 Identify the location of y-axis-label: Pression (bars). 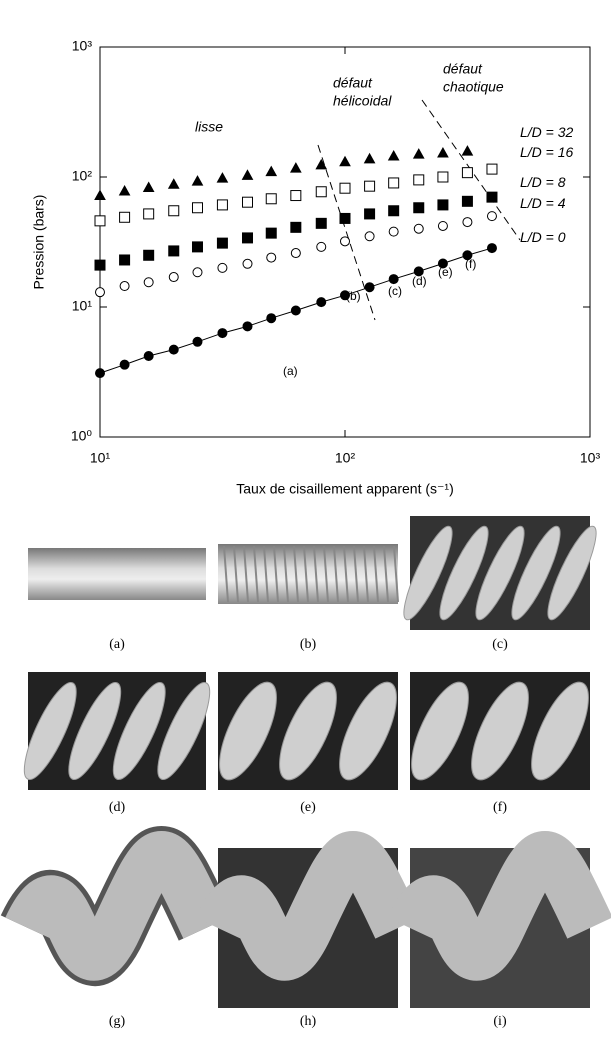
(39, 242).